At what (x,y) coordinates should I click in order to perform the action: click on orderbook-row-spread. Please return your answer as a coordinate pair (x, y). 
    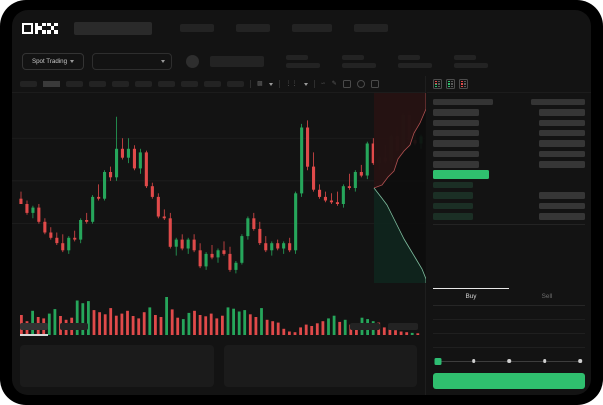
    Looking at the image, I should click on (509, 175).